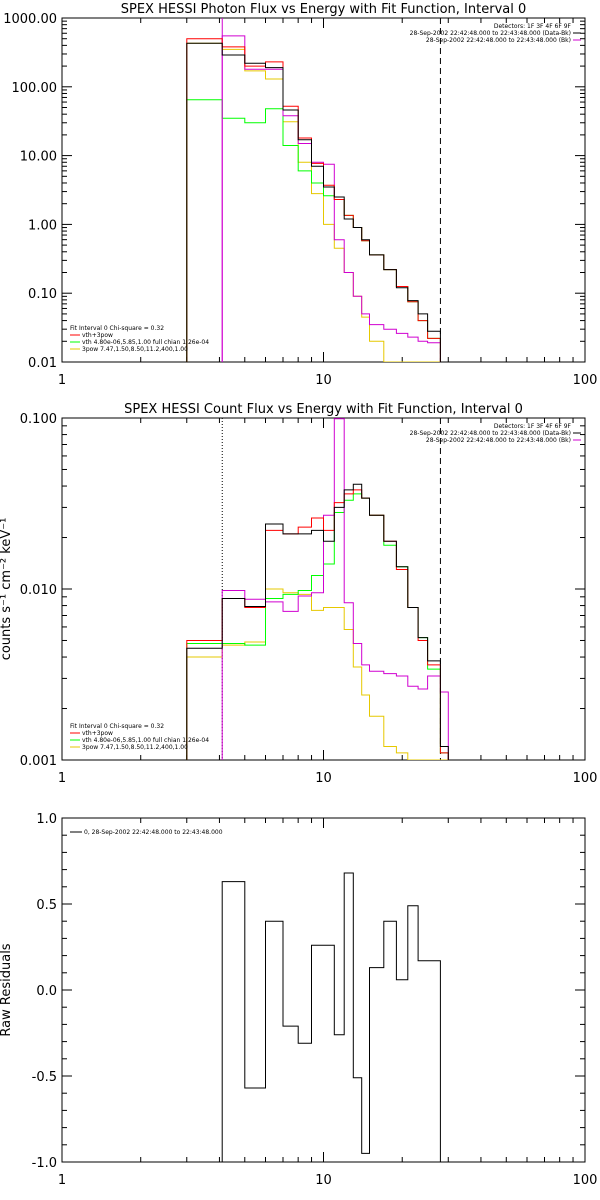 Image resolution: width=600 pixels, height=1200 pixels. I want to click on y-tick-label: 0.5, so click(46, 905).